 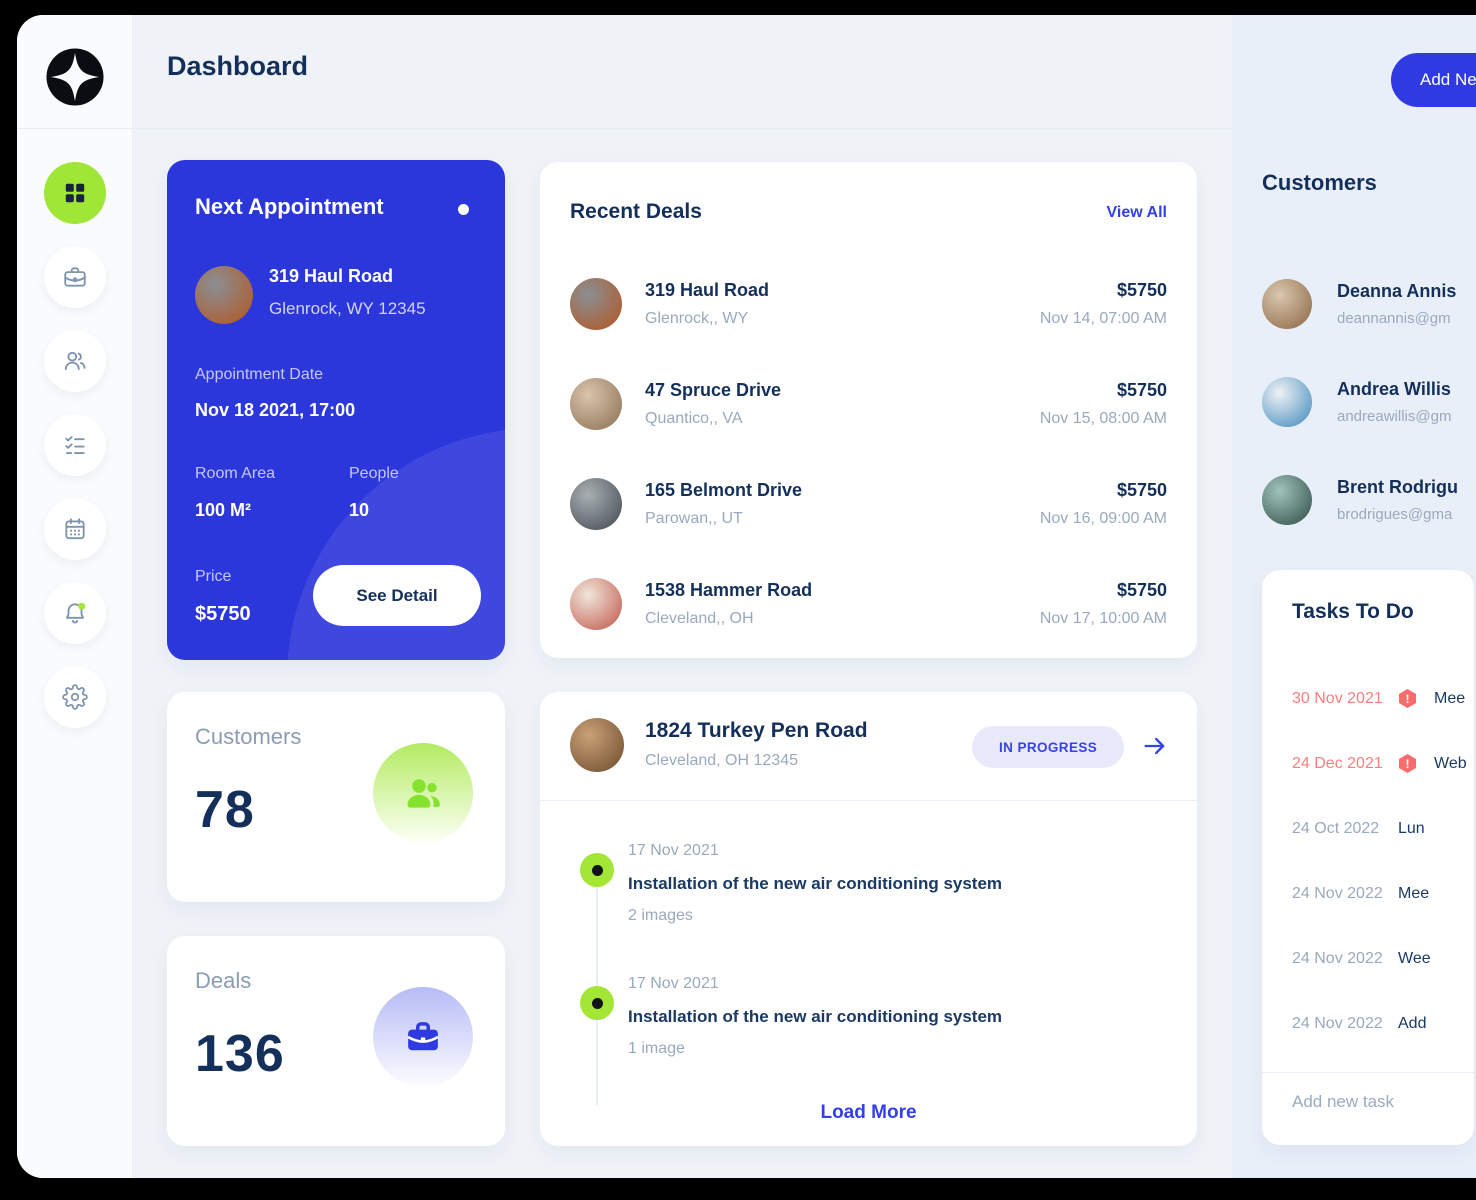 What do you see at coordinates (868, 1112) in the screenshot?
I see `load-more-link: Load More` at bounding box center [868, 1112].